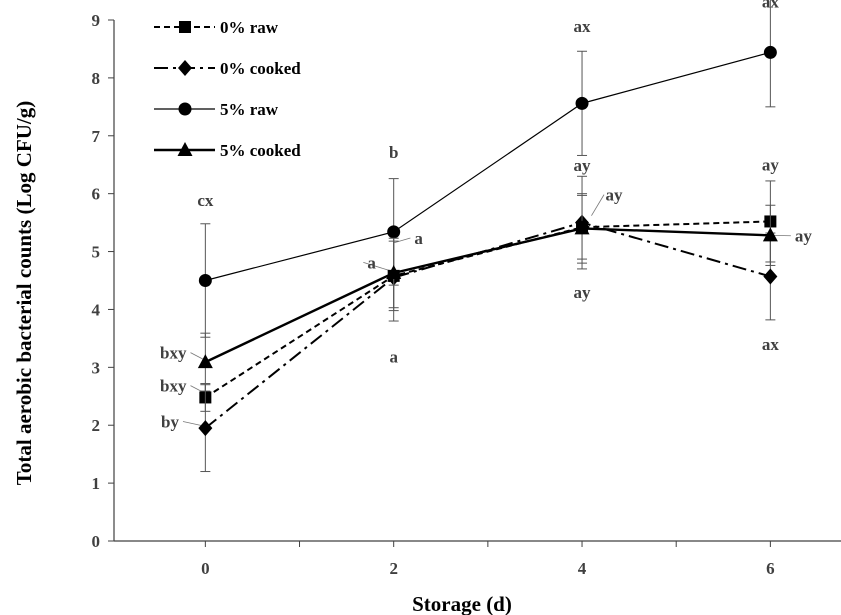 This screenshot has height=615, width=841. What do you see at coordinates (96, 78) in the screenshot?
I see `y-tick-label: 8` at bounding box center [96, 78].